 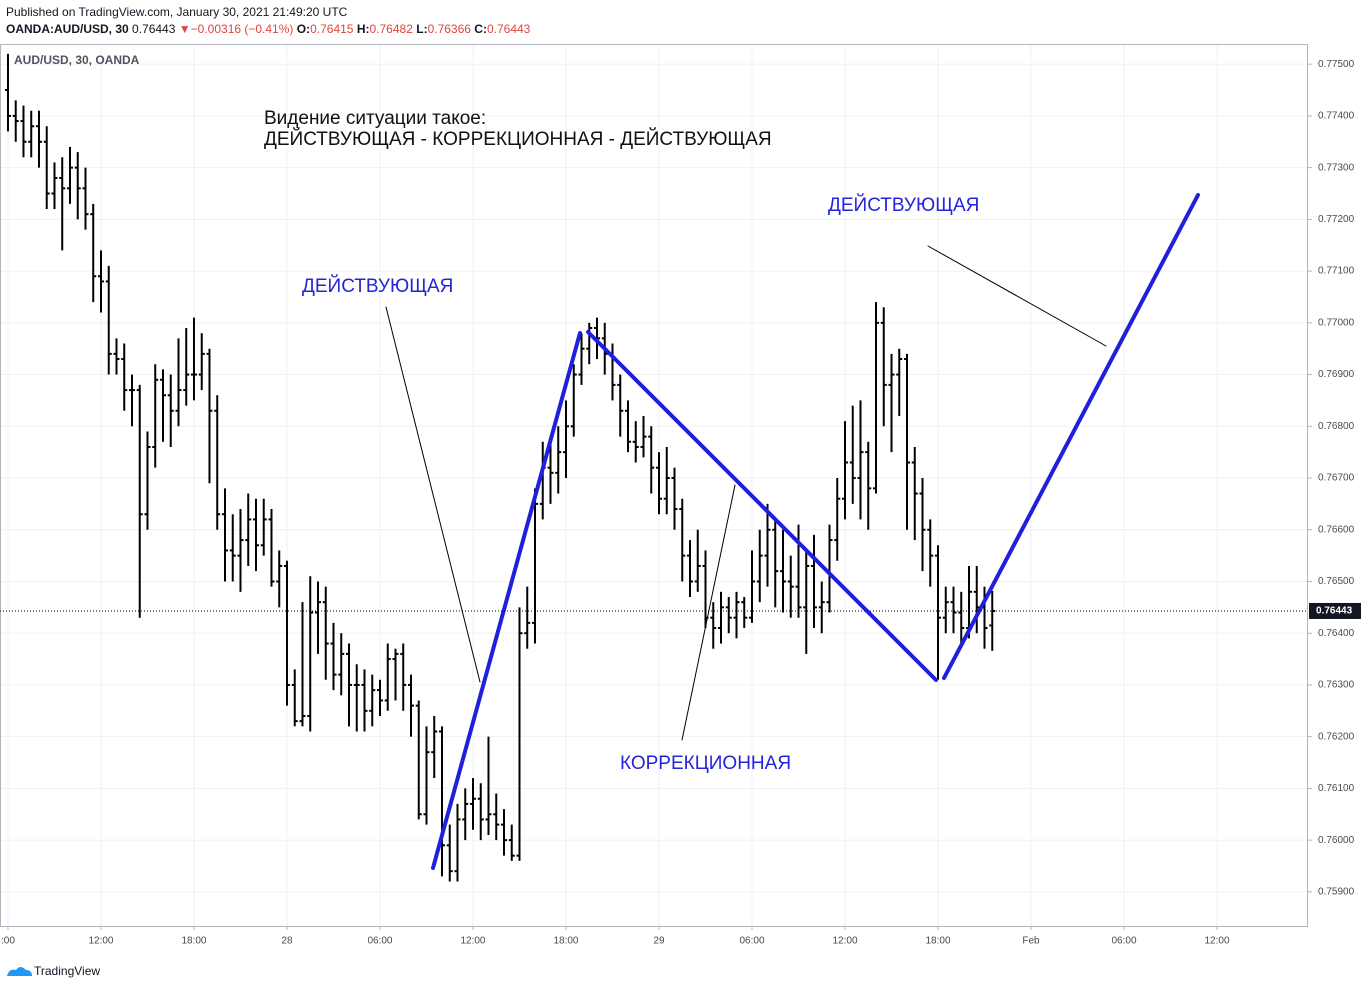 I want to click on h-label: H:, so click(x=363, y=29).